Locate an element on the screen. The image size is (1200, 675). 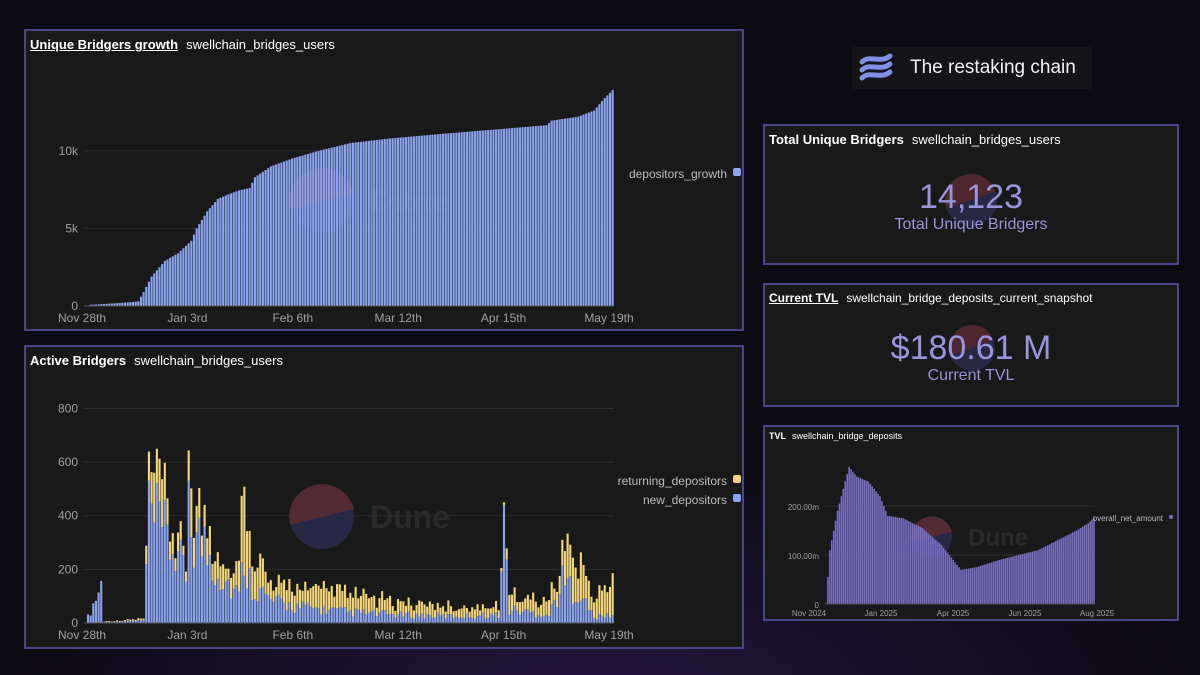
x-tick-label: Aug 2025 is located at coordinates (1097, 613).